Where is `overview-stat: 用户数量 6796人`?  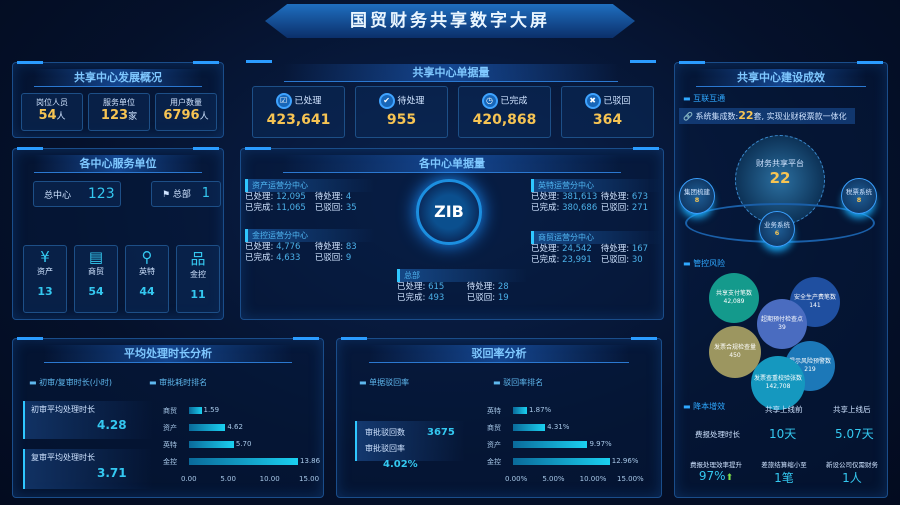 overview-stat: 用户数量 6796人 is located at coordinates (186, 112).